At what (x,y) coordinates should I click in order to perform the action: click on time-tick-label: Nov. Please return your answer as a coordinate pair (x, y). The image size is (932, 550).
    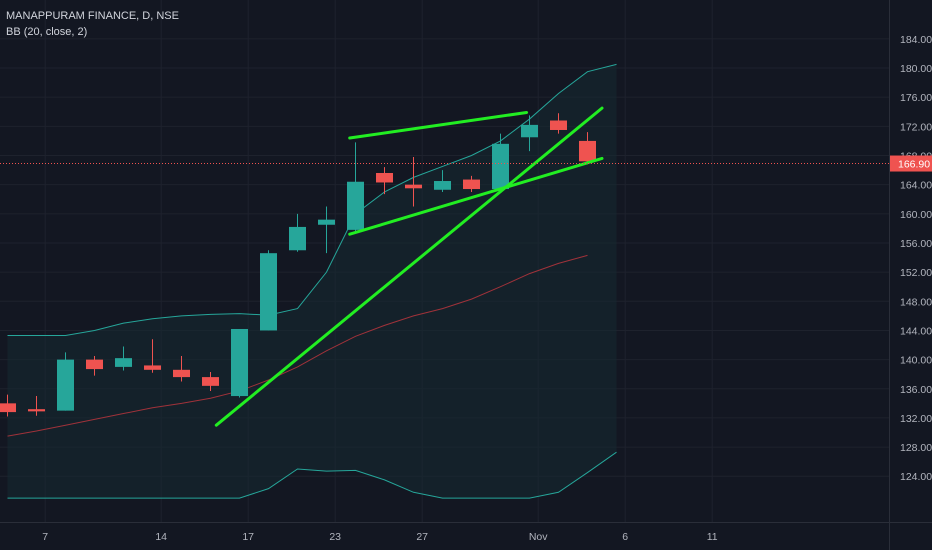
    Looking at the image, I should click on (538, 537).